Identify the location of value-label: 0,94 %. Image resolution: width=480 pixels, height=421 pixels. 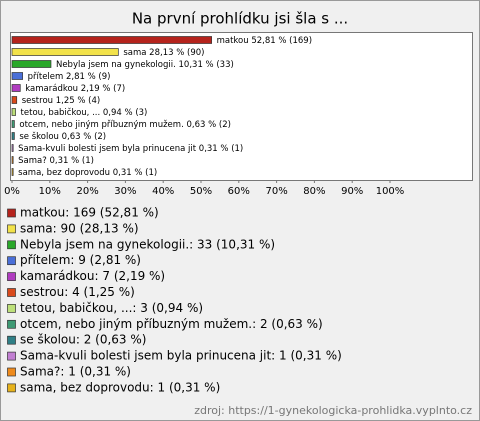
(118, 113).